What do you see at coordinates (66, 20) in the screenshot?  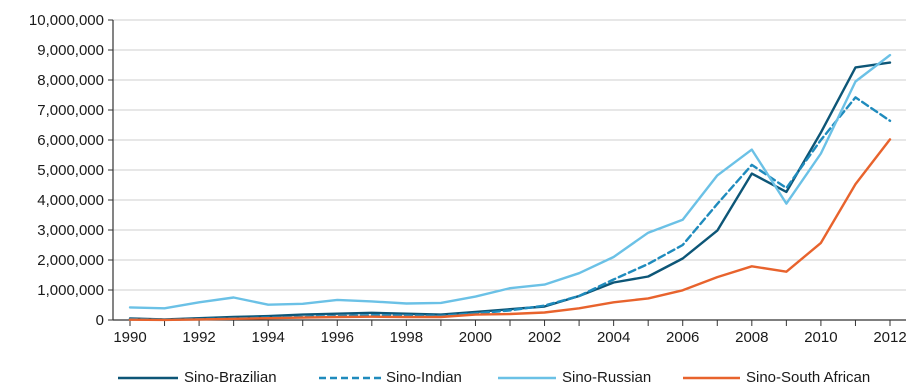 I see `y-tick-label: 10,000,000` at bounding box center [66, 20].